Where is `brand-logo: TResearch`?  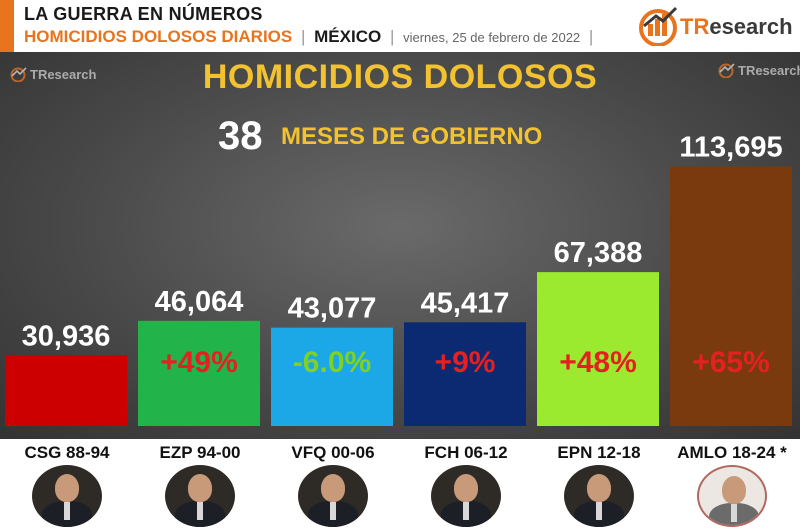 brand-logo: TResearch is located at coordinates (716, 25).